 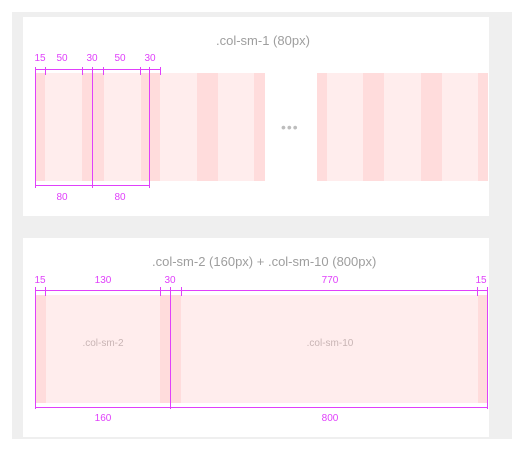 What do you see at coordinates (330, 343) in the screenshot?
I see `column-label: .col-sm-10` at bounding box center [330, 343].